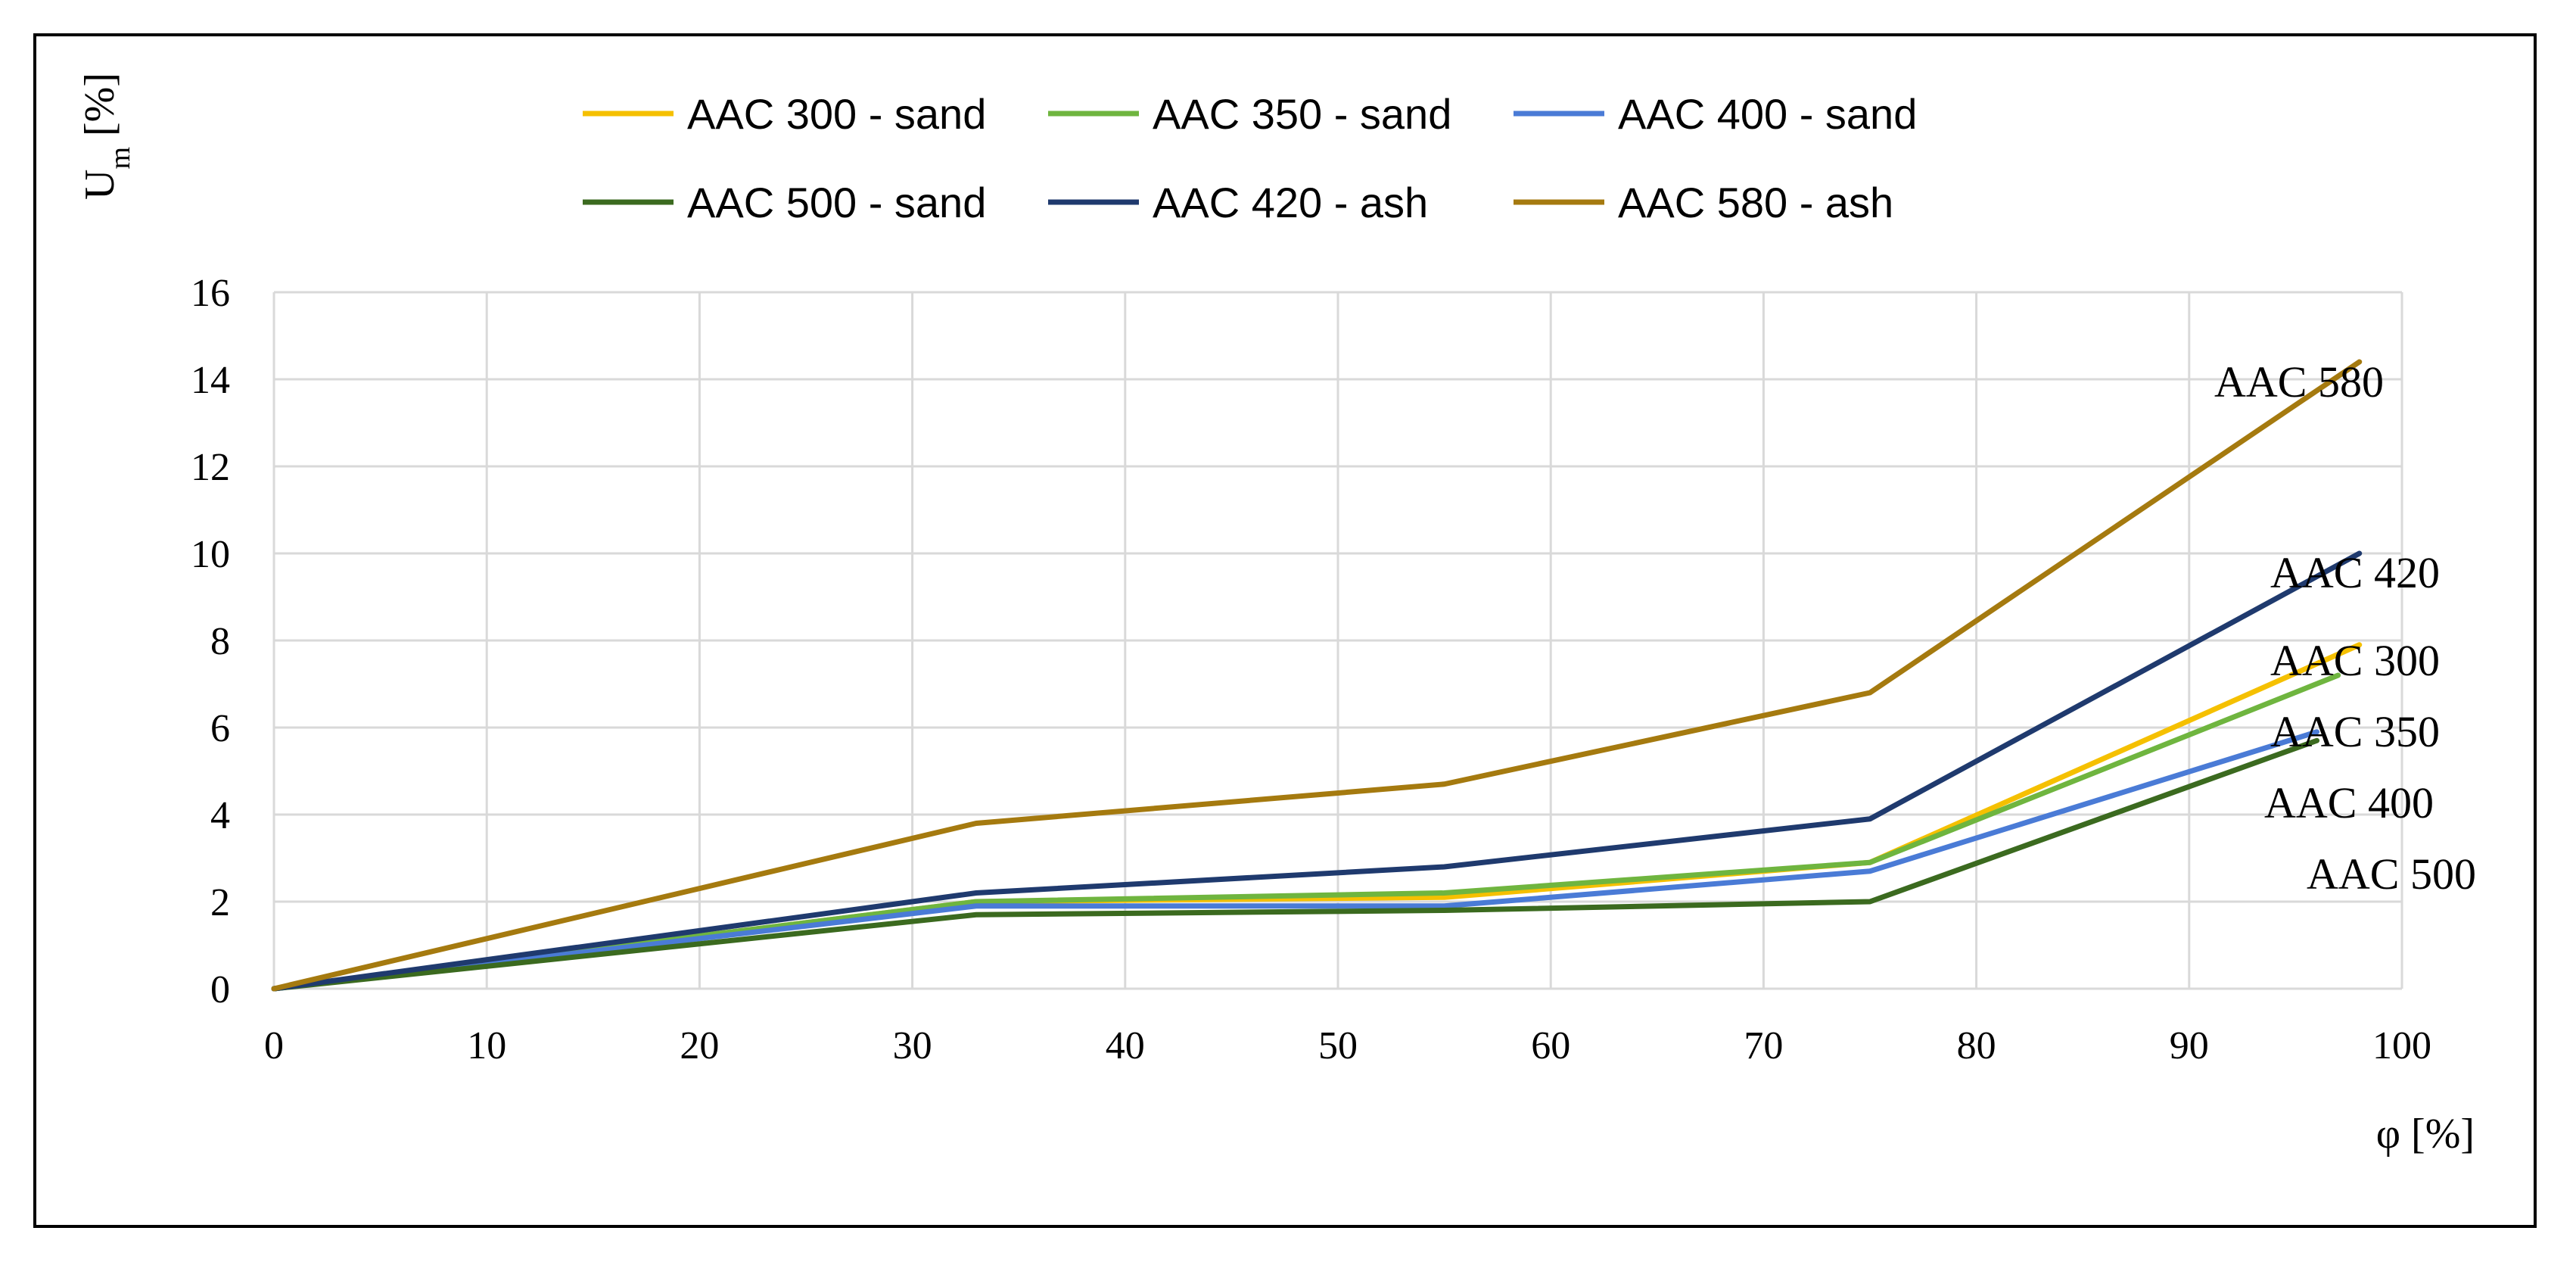 This screenshot has height=1262, width=2576. What do you see at coordinates (1290, 202) in the screenshot?
I see `legend-label: AAC 420 - ash` at bounding box center [1290, 202].